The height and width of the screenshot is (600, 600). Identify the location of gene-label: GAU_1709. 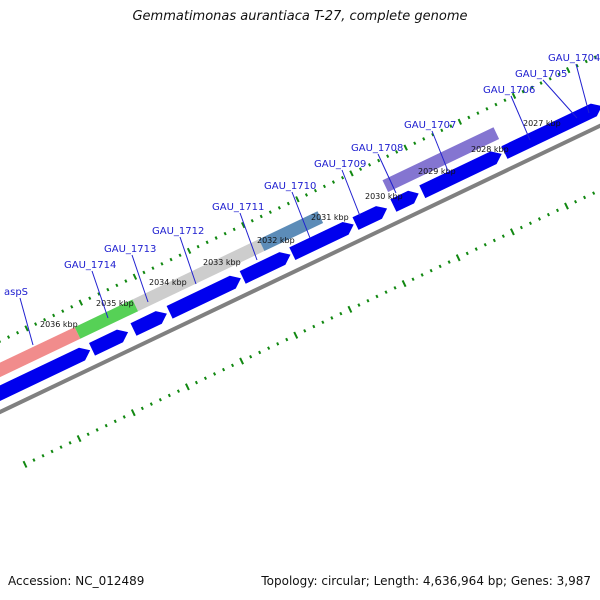
(340, 164).